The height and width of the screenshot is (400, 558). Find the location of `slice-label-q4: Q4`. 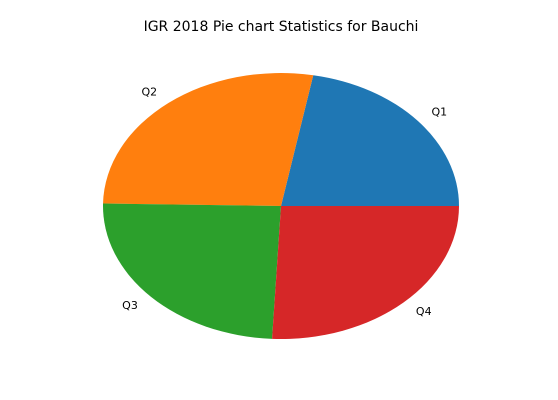

slice-label-q4: Q4 is located at coordinates (424, 311).